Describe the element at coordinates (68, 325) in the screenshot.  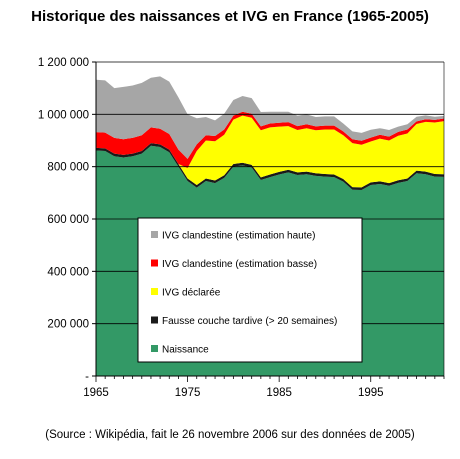
I see `y-tick-label-1: 200 000` at that location.